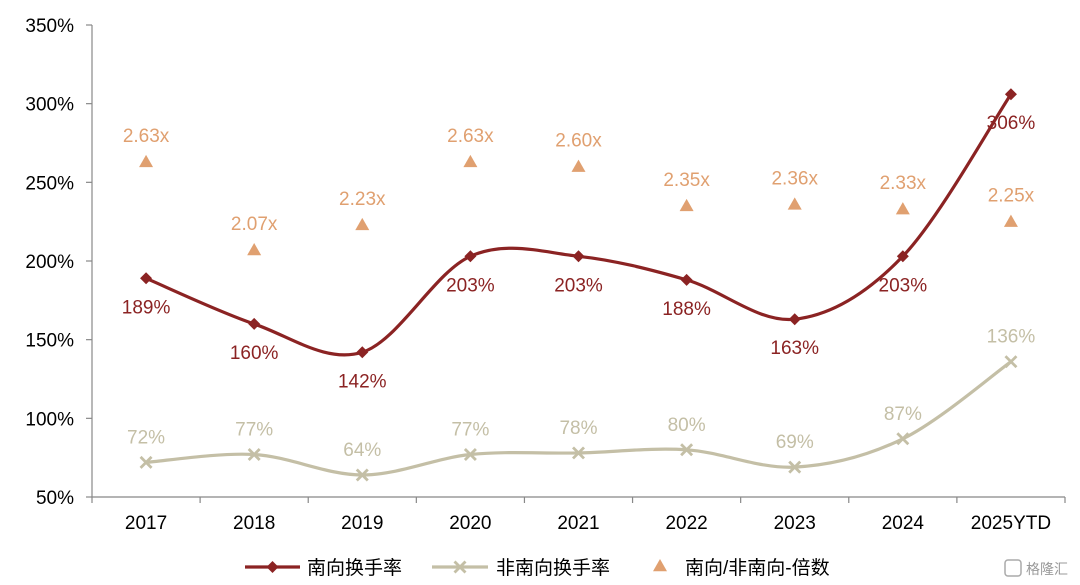 The width and height of the screenshot is (1080, 585). What do you see at coordinates (686, 309) in the screenshot?
I see `south-turnover-label: 188%` at bounding box center [686, 309].